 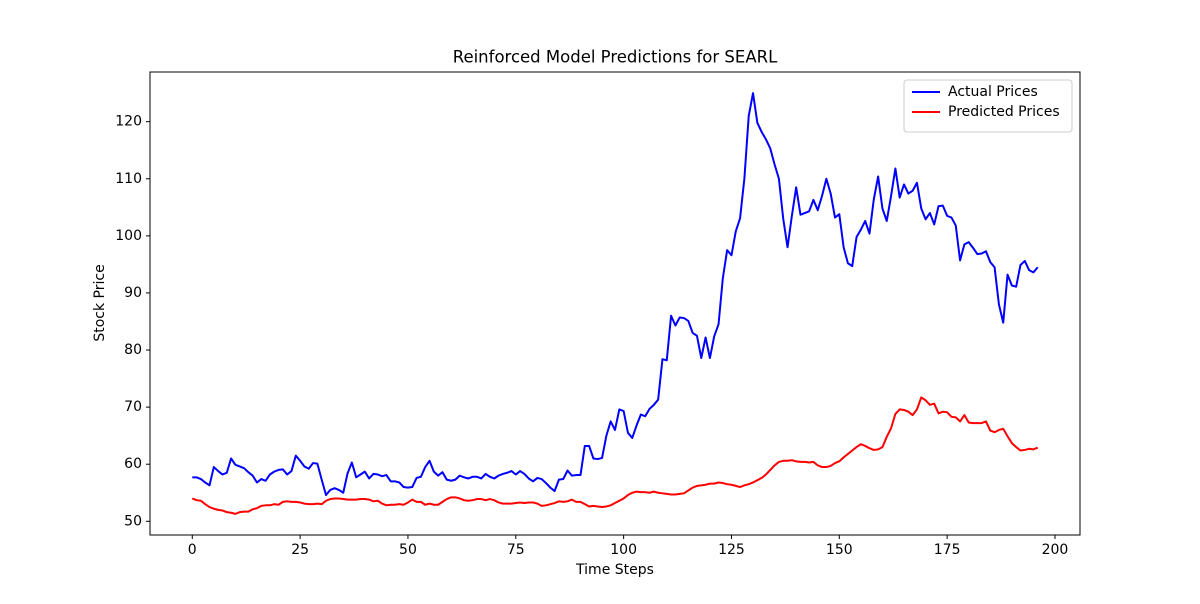 What do you see at coordinates (615, 455) in the screenshot?
I see `data-line` at bounding box center [615, 455].